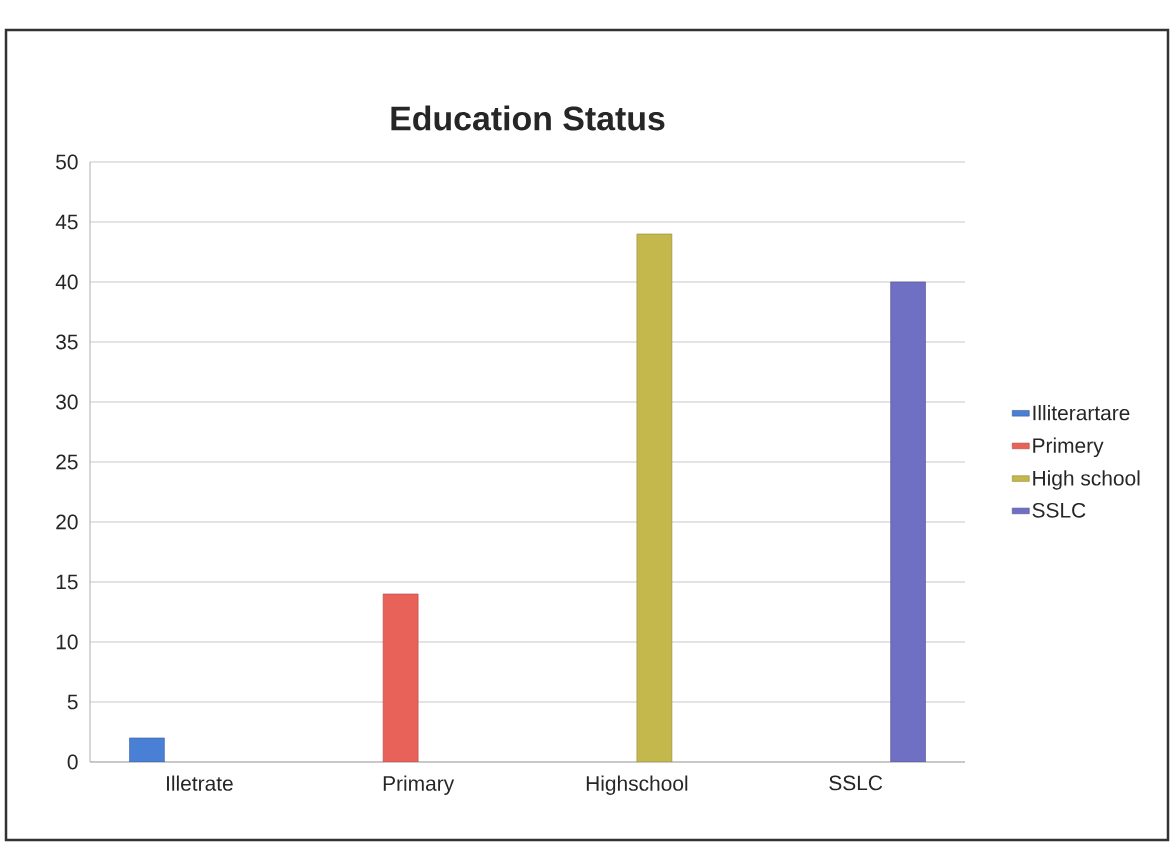  I want to click on legend-label: SSLC, so click(1059, 510).